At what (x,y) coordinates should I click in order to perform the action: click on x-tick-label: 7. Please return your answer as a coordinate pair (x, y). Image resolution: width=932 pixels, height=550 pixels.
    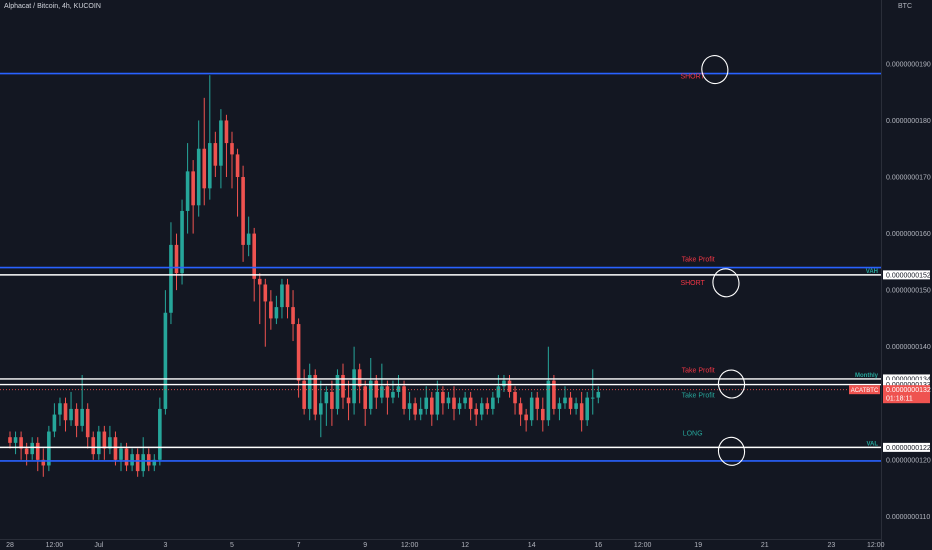
    Looking at the image, I should click on (299, 545).